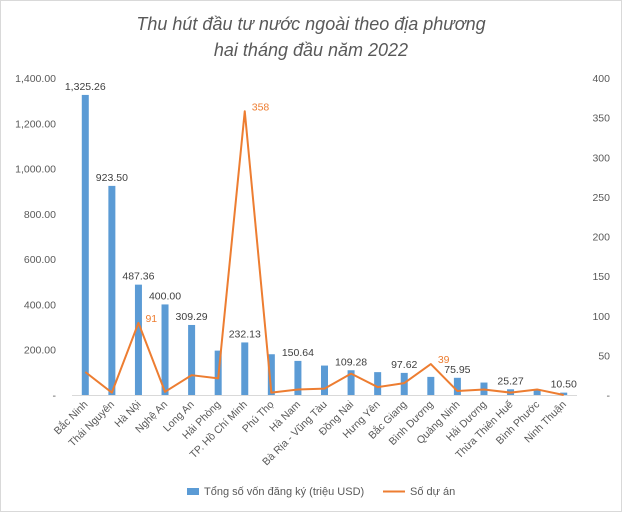  Describe the element at coordinates (193, 491) in the screenshot. I see `legend-bar-swatch` at that location.